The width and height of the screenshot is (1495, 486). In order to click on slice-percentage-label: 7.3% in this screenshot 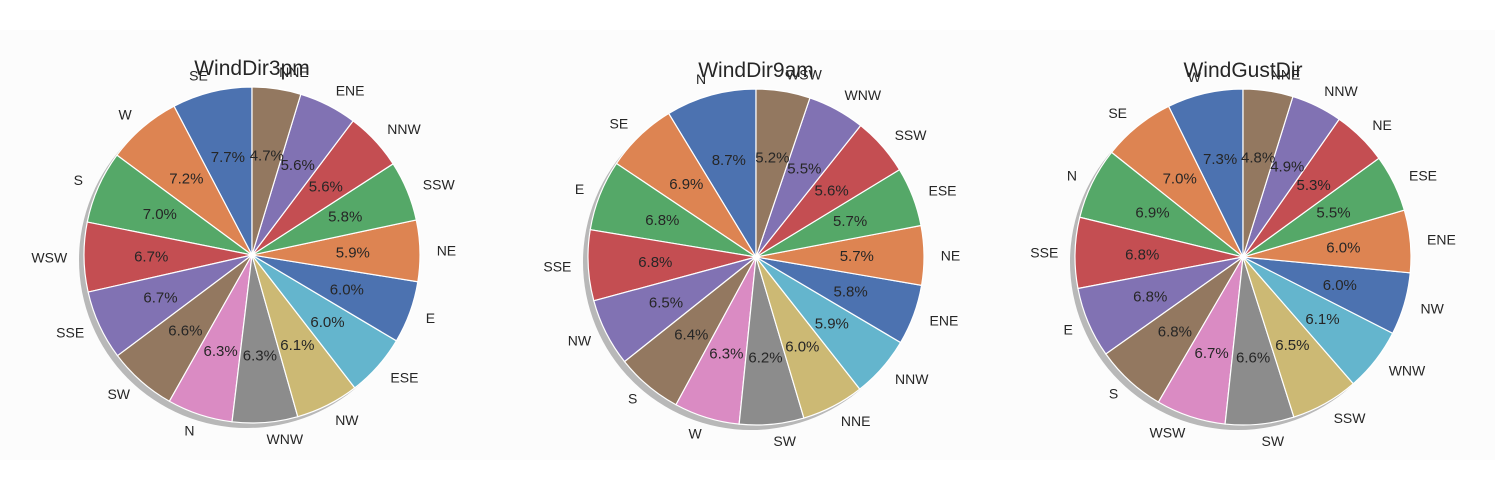, I will do `click(1220, 159)`.